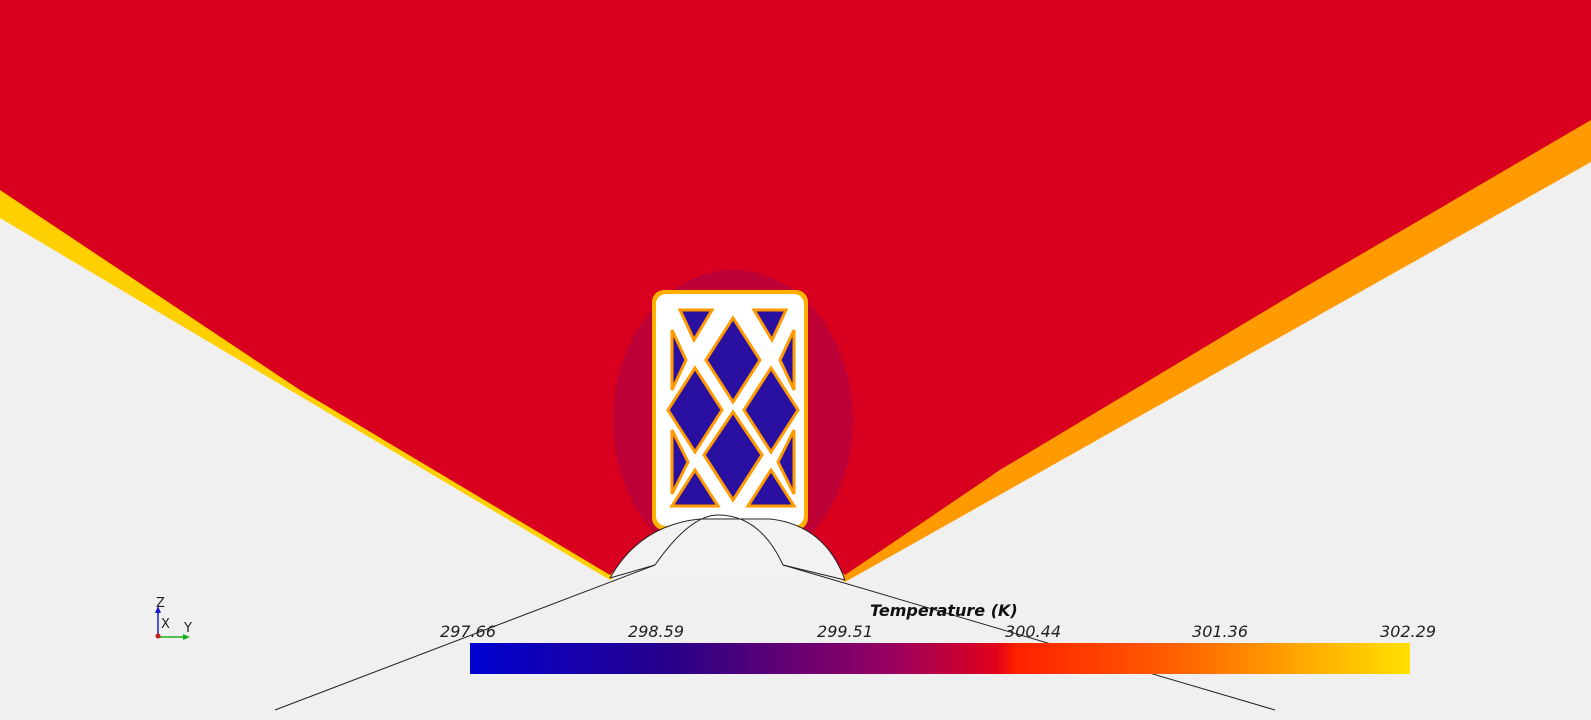 This screenshot has height=720, width=1591. I want to click on outer-dome-line, so click(727, 549).